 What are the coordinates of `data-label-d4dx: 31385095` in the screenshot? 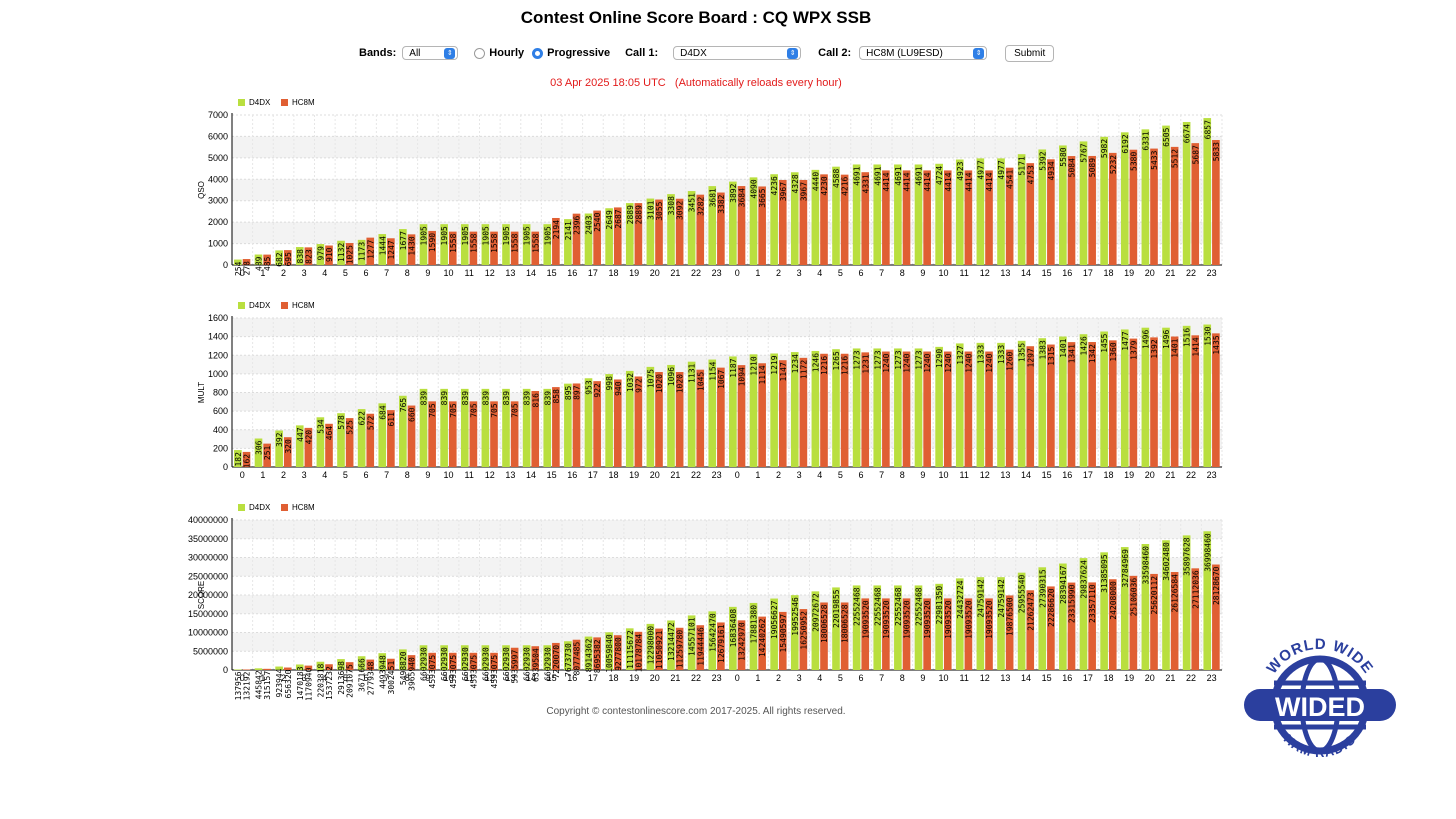 It's located at (1104, 573).